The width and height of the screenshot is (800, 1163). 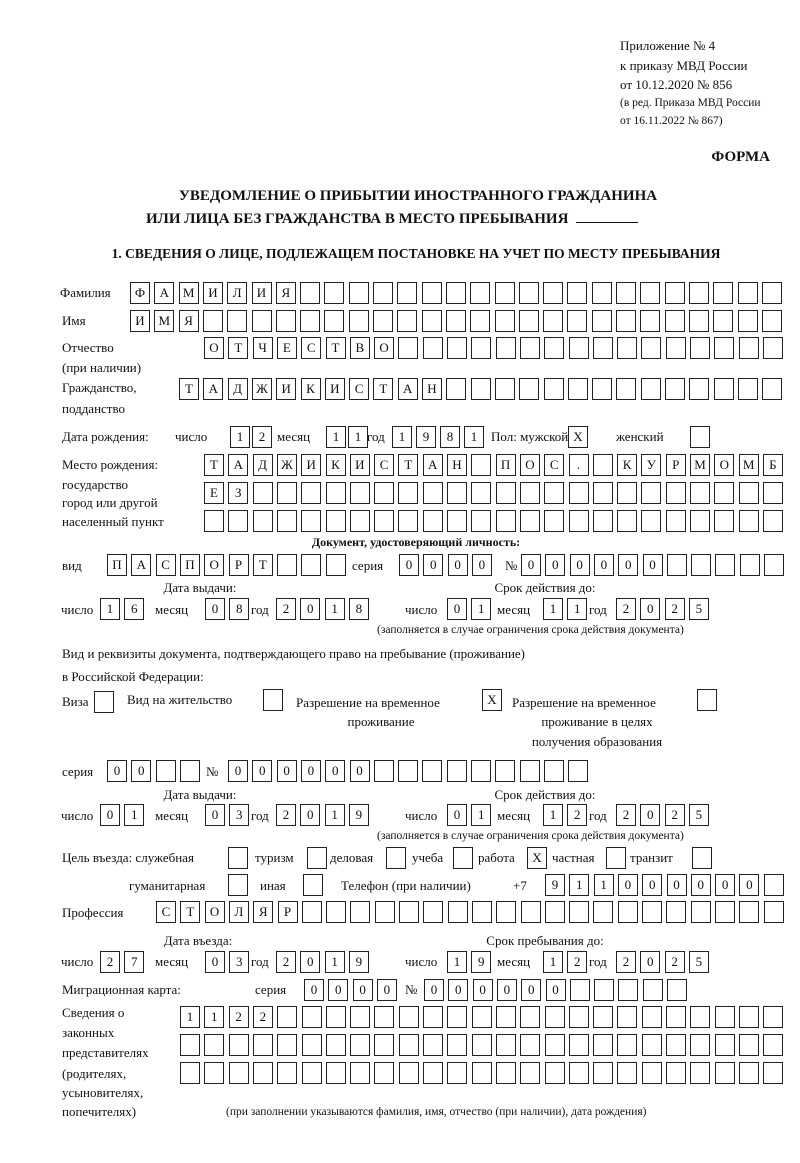 What do you see at coordinates (579, 885) in the screenshot?
I see `phone-box: 1` at bounding box center [579, 885].